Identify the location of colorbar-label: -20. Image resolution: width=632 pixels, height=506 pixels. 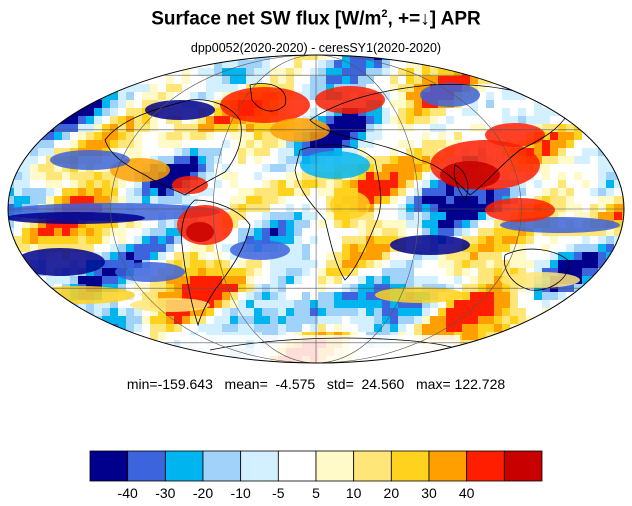
(203, 493).